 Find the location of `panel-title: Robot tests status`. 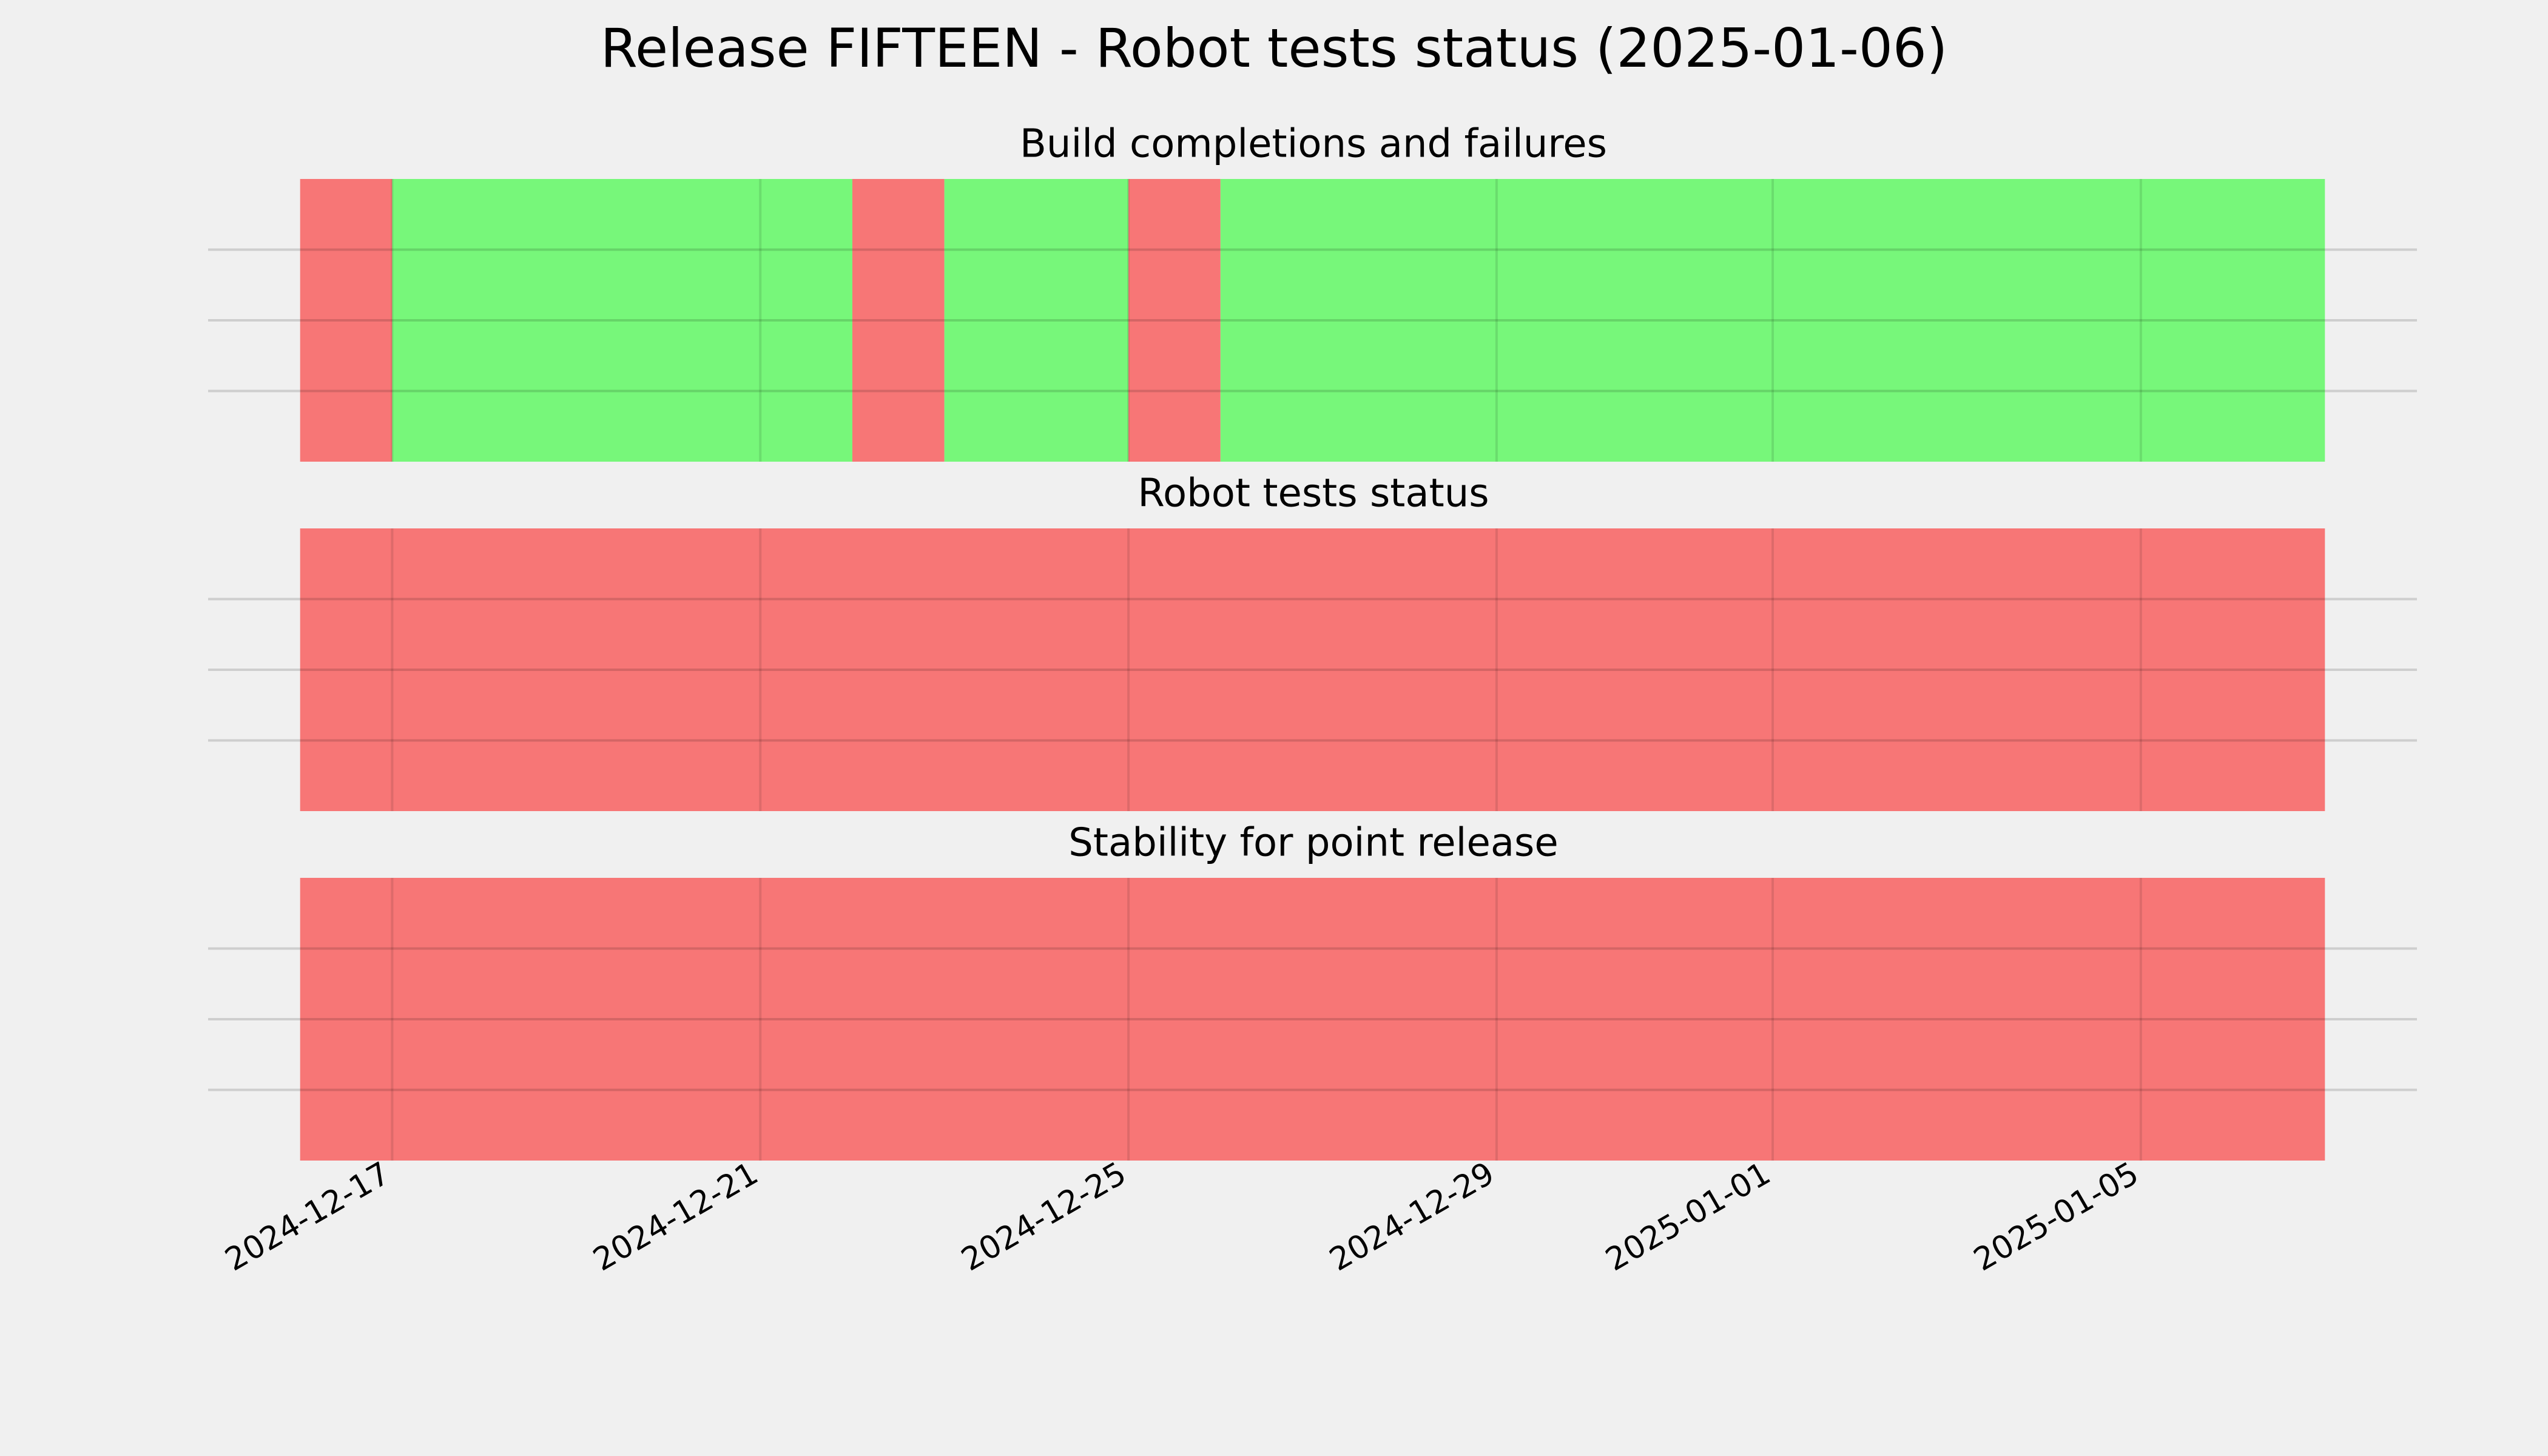

panel-title: Robot tests status is located at coordinates (1313, 493).